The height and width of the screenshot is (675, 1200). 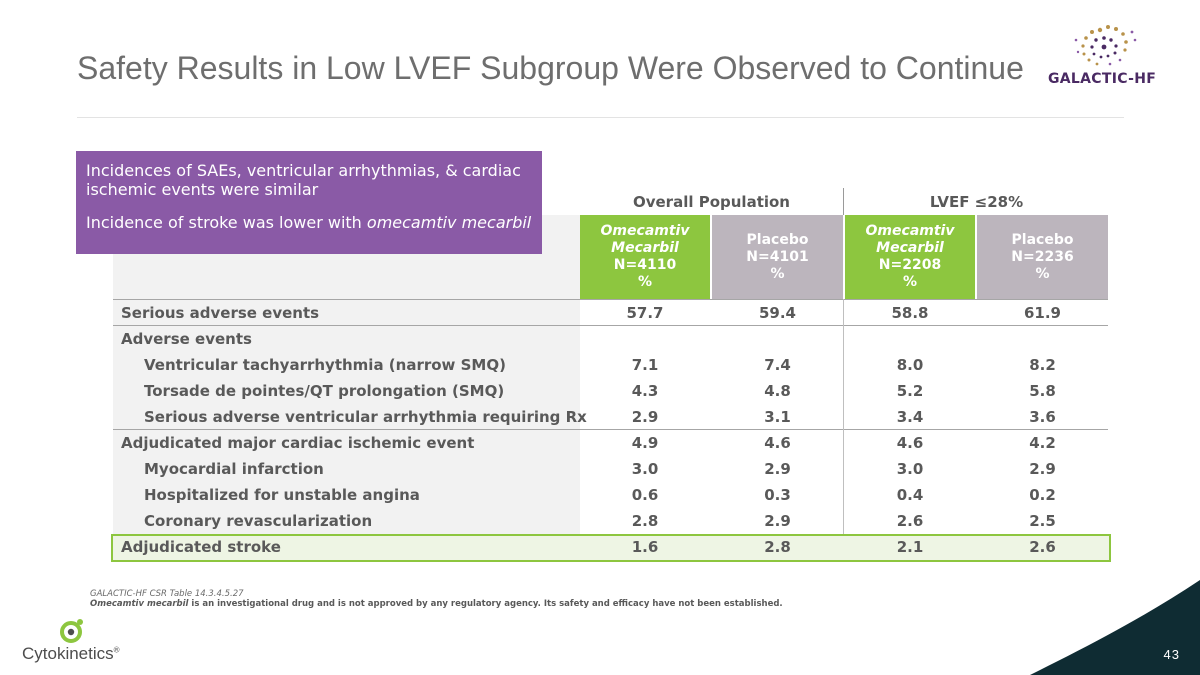 I want to click on row-label: Torsade de pointes/QT prolongation (SMQ), so click(x=324, y=391).